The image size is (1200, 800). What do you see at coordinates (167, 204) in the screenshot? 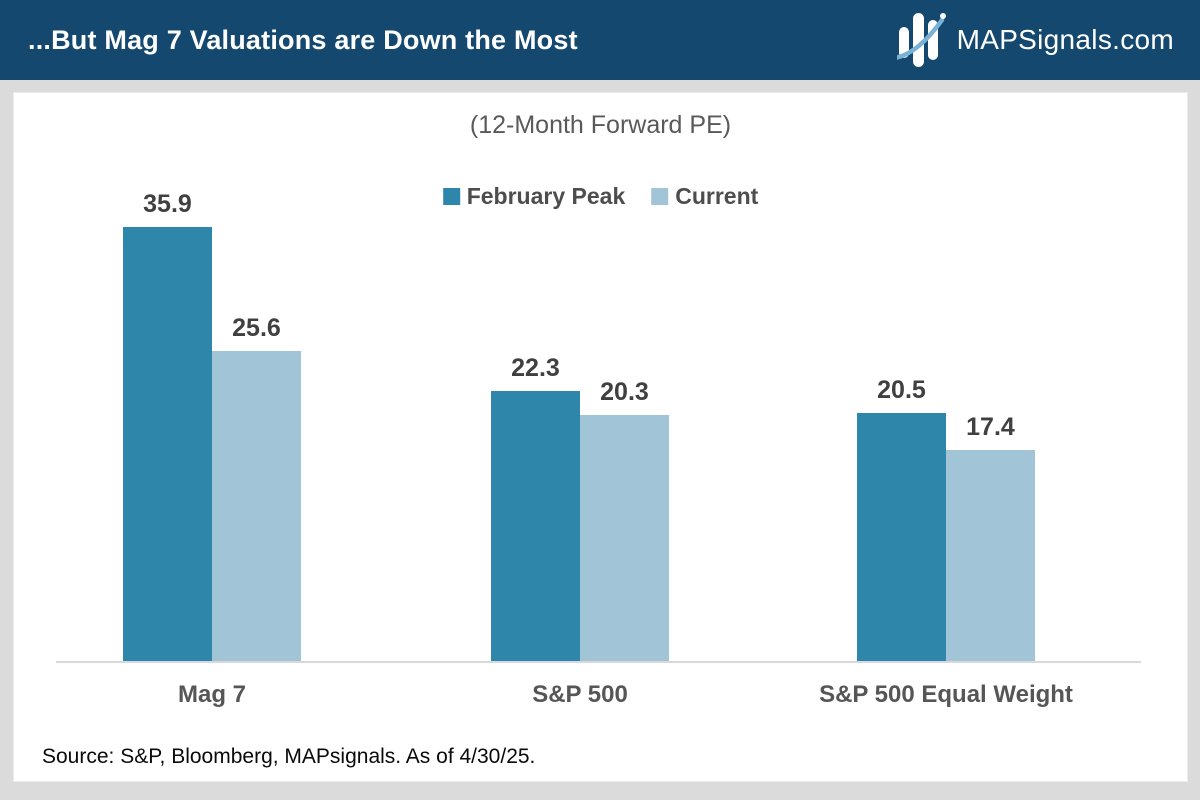
I see `bar-value-label: 35.9` at bounding box center [167, 204].